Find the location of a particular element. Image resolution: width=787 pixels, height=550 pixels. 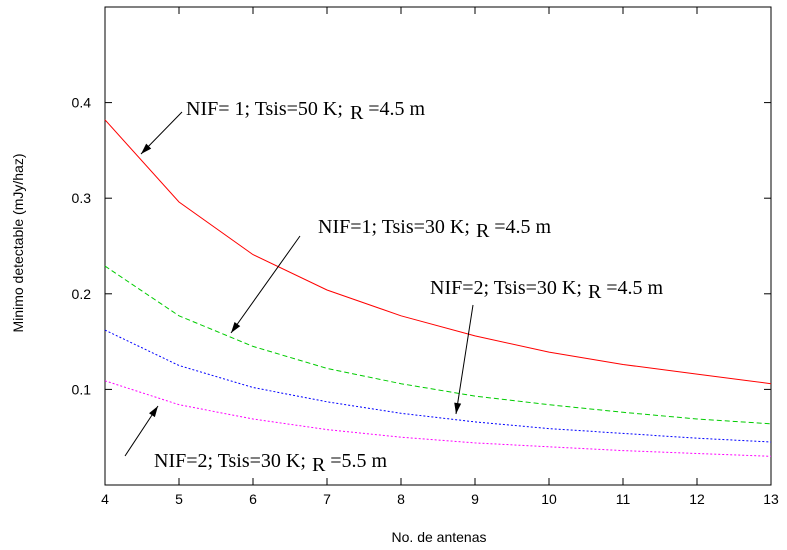

y-axis-title: Minimo detectable (mJy/haz) is located at coordinates (18, 243).